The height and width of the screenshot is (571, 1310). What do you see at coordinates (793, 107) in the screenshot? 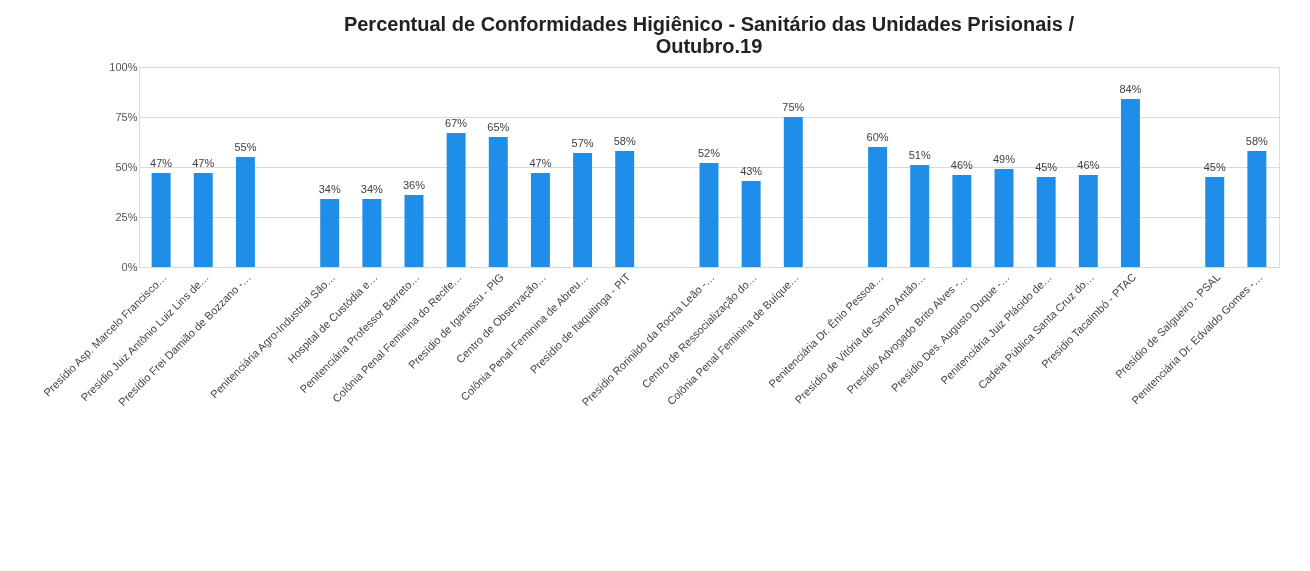
I see `data-label: 75%` at bounding box center [793, 107].